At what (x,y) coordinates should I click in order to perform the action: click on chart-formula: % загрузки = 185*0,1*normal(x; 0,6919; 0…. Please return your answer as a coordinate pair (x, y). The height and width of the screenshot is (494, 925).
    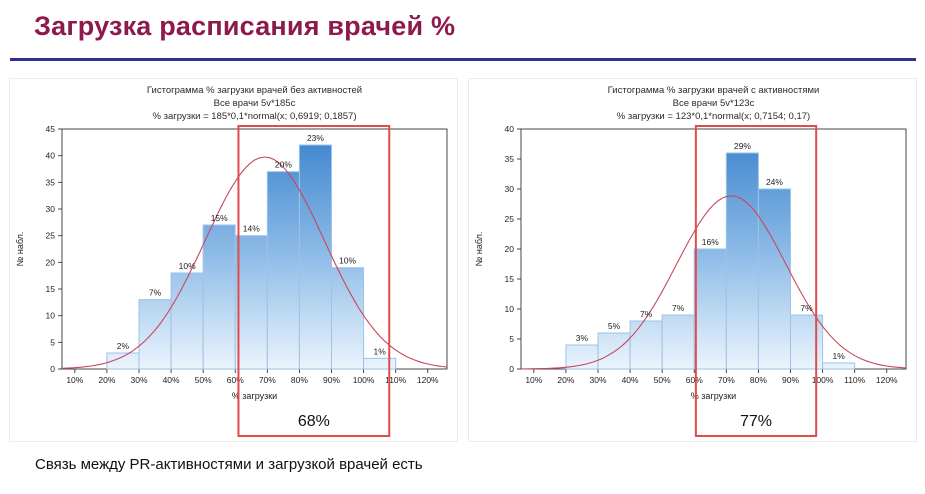
    Looking at the image, I should click on (254, 116).